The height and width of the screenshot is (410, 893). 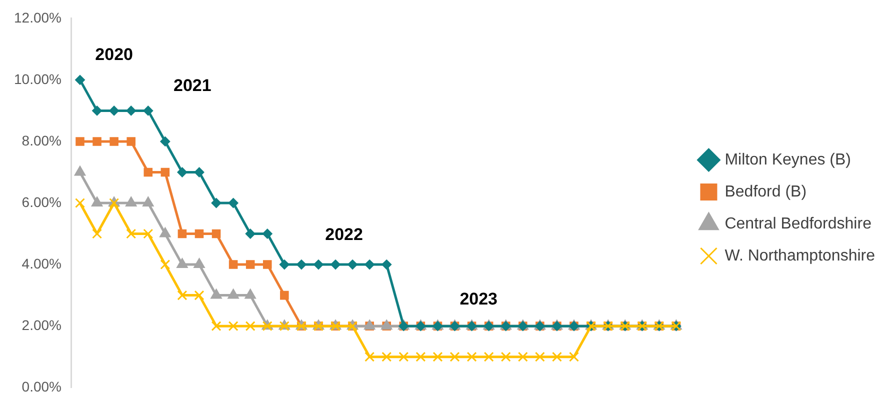 I want to click on legend-label: Central Bedfordshire, so click(x=798, y=223).